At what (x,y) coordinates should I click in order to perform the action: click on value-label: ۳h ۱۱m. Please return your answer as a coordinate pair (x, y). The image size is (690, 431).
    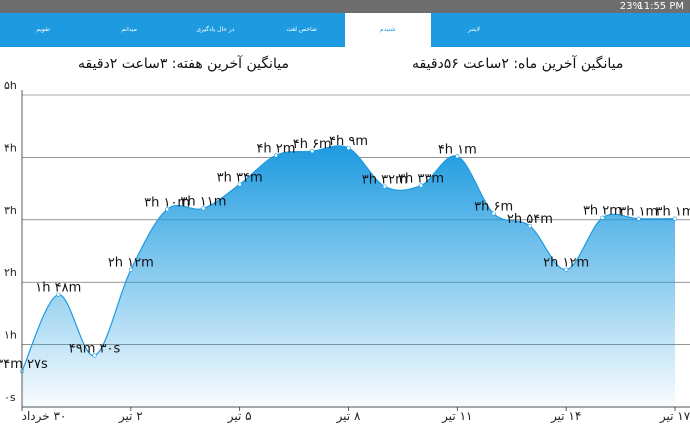
    Looking at the image, I should click on (203, 201).